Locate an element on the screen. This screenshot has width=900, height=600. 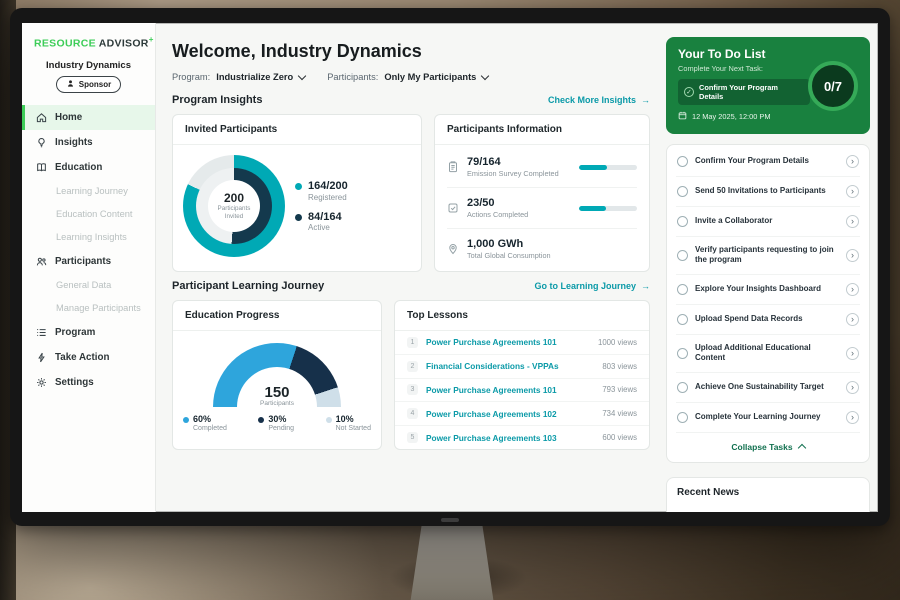
sponsor-person-icon is located at coordinates (70, 84).